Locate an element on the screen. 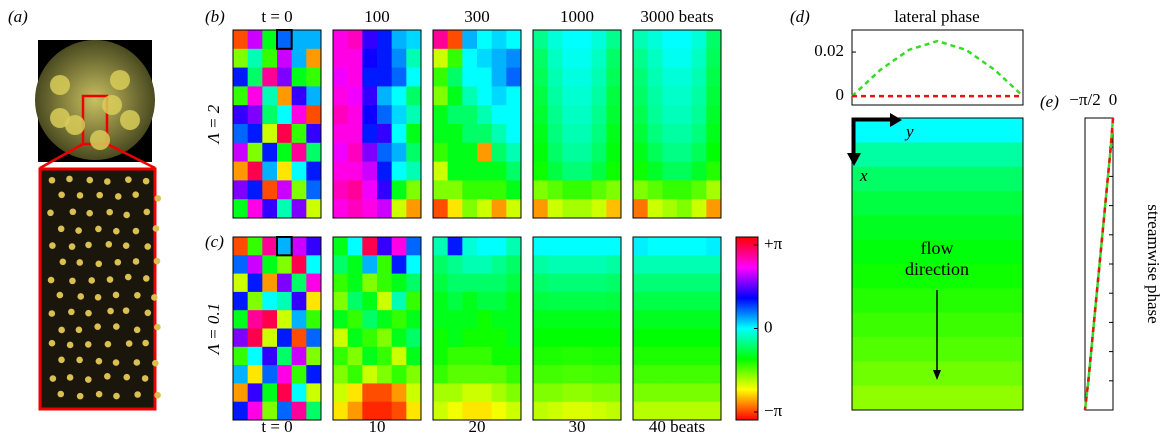 The image size is (1167, 436). line-series is located at coordinates (1099, 264).